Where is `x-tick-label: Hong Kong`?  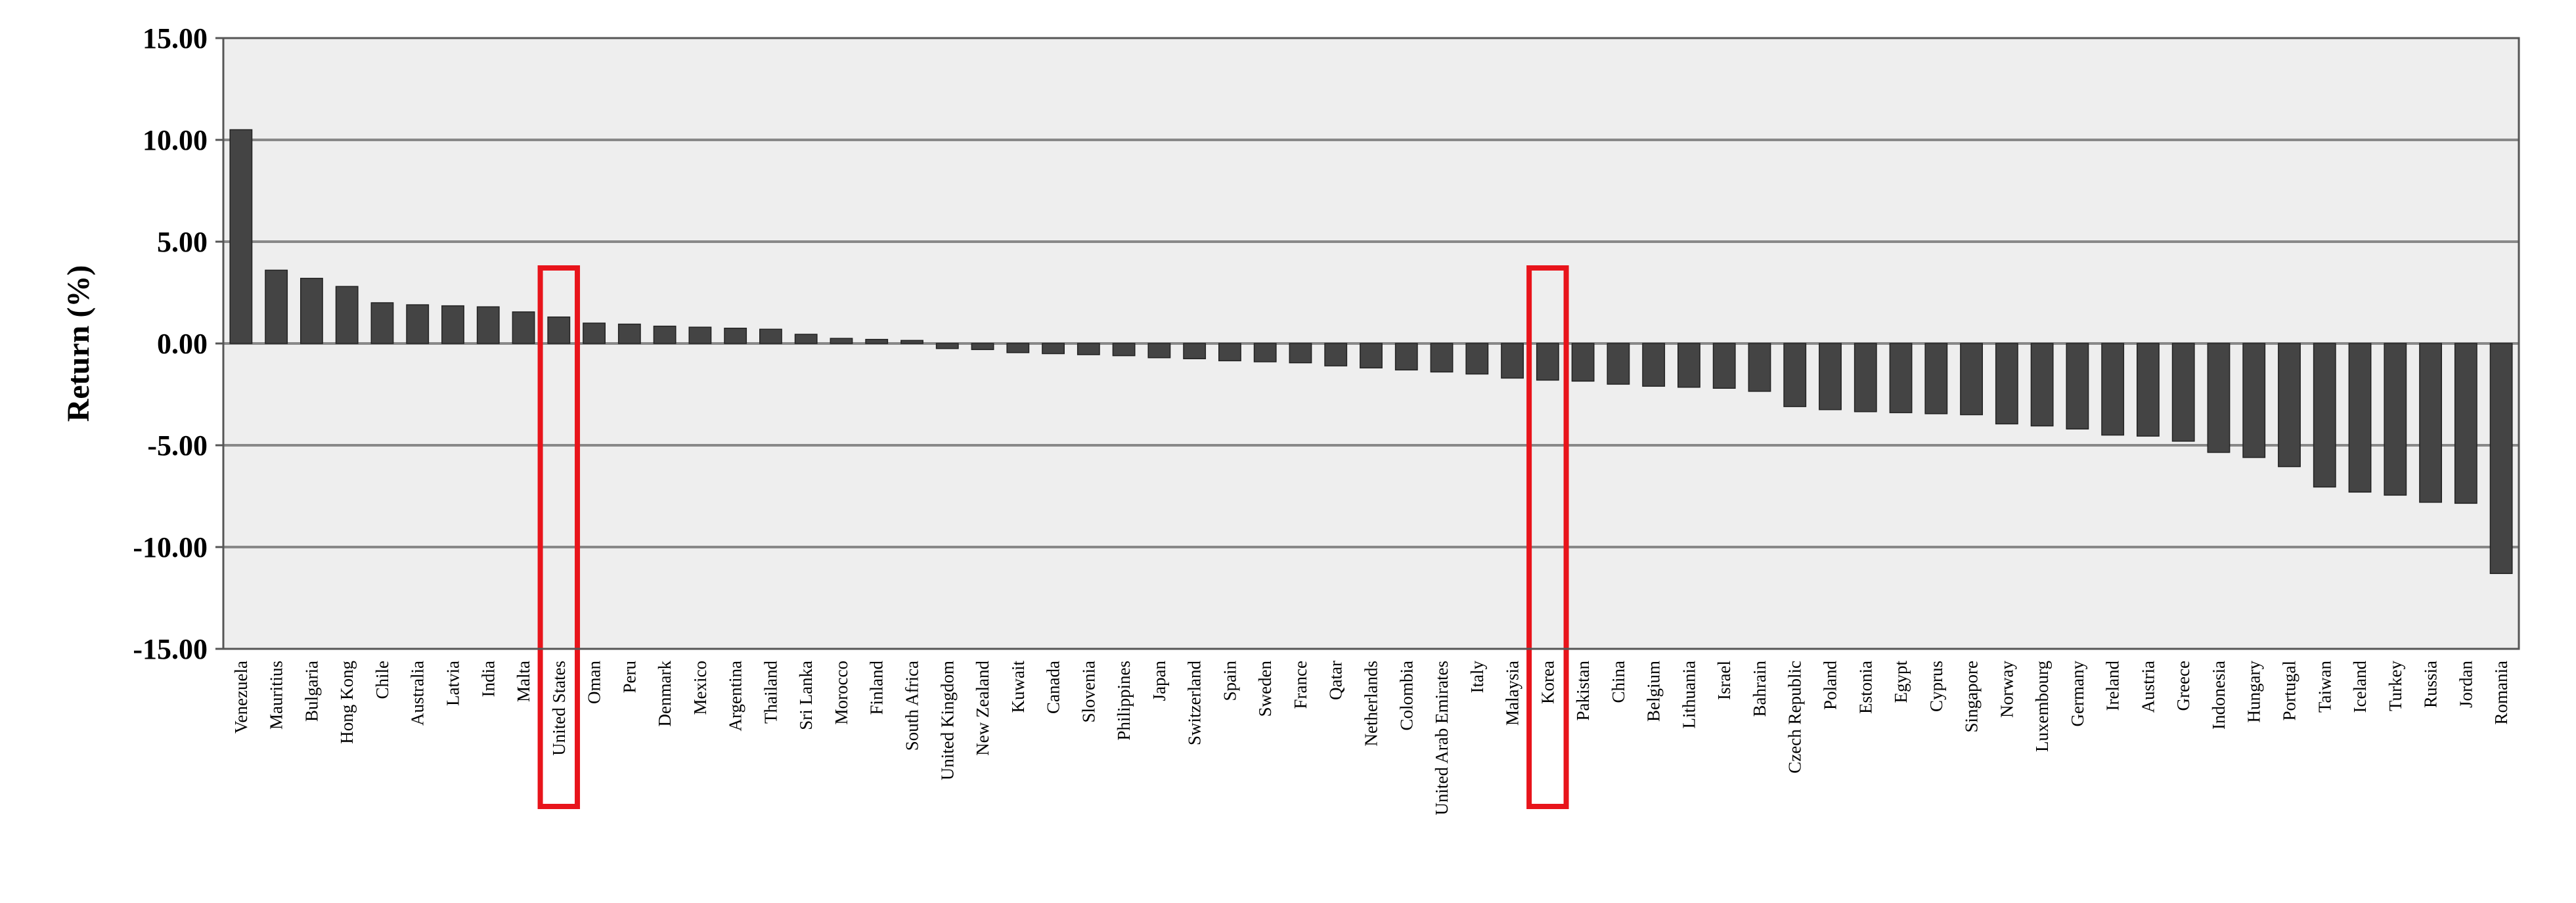
x-tick-label: Hong Kong is located at coordinates (347, 702).